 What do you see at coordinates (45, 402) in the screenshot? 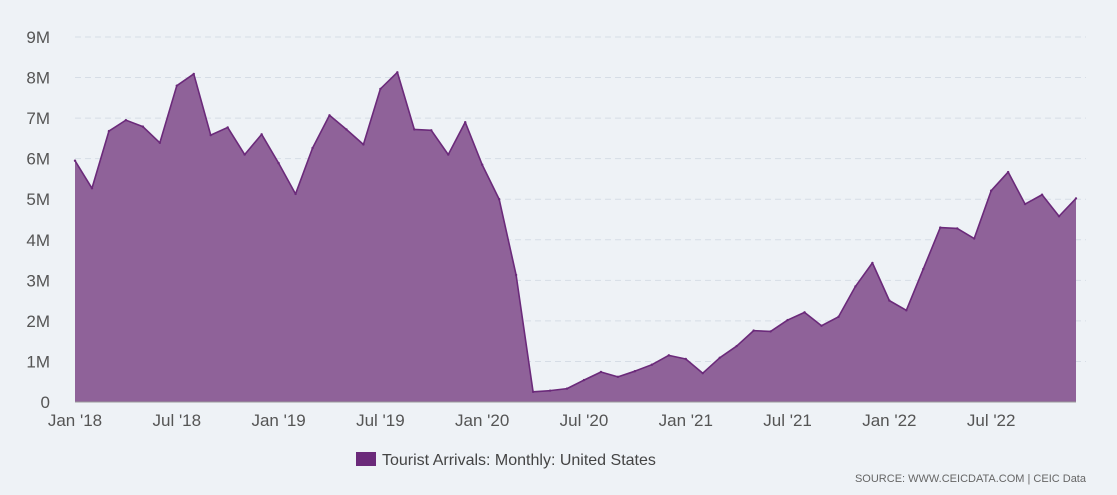
I see `y-tick-label: 0` at bounding box center [45, 402].